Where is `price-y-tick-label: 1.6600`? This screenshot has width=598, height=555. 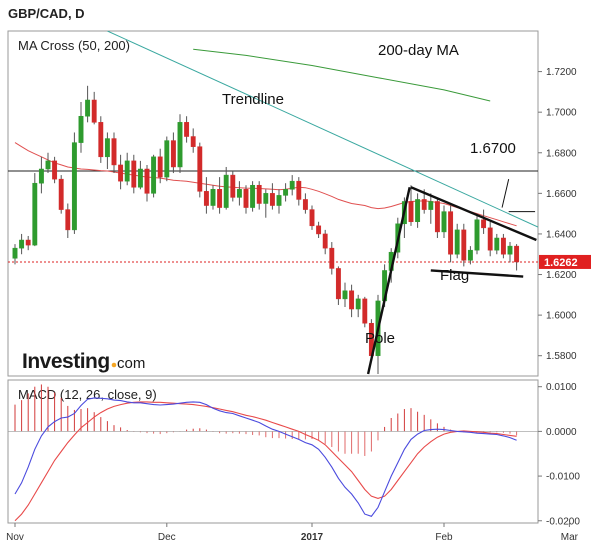
price-y-tick-label: 1.6600 is located at coordinates (561, 194).